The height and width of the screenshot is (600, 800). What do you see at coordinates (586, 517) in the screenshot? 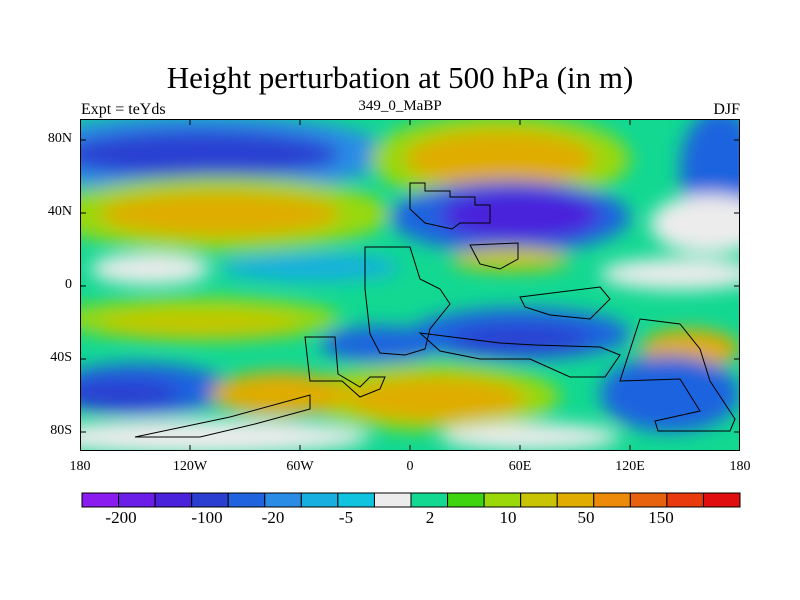
I see `colorbar-label: 50` at bounding box center [586, 517].